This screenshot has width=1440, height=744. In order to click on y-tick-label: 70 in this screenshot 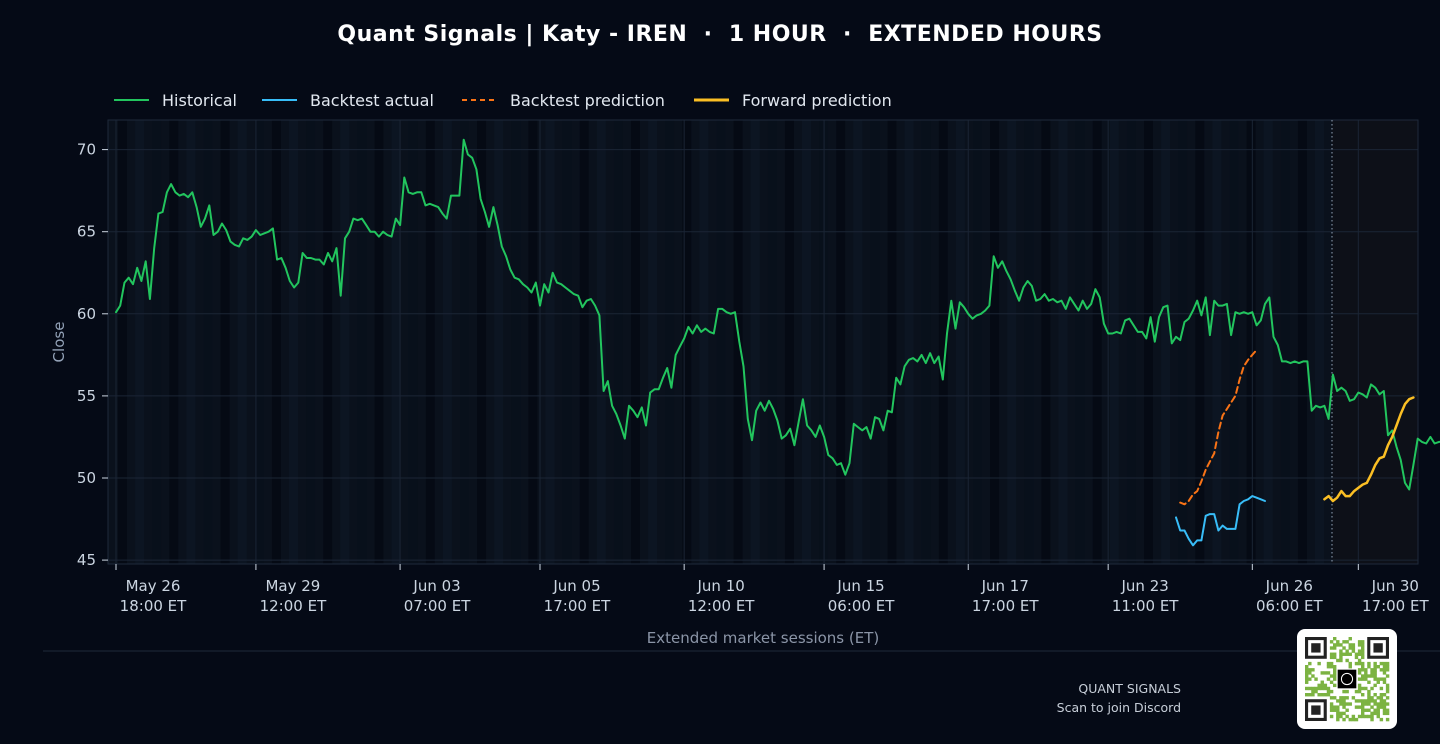, I will do `click(86, 150)`.